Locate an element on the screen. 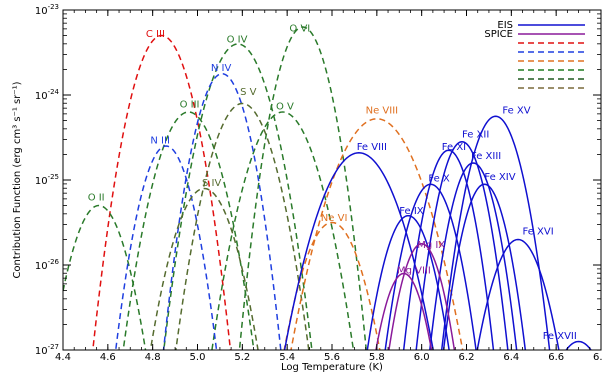 The height and width of the screenshot is (376, 603). x-tick-label-4: 5.2 is located at coordinates (242, 357).